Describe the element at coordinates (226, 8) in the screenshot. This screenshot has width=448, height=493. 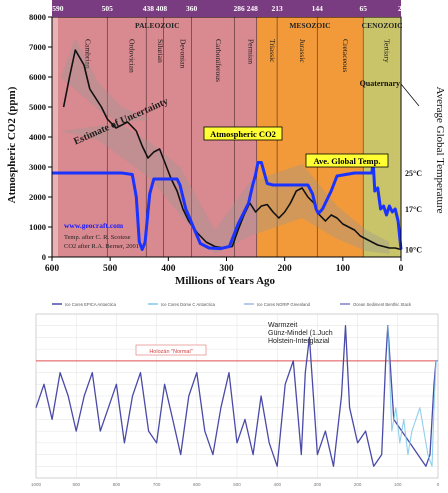
I see `top-tick-strip` at that location.